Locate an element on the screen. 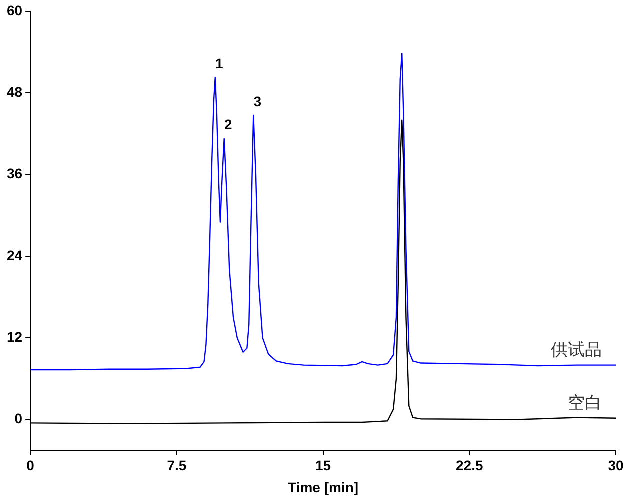  x-axis-title: Time [min] is located at coordinates (323, 487).